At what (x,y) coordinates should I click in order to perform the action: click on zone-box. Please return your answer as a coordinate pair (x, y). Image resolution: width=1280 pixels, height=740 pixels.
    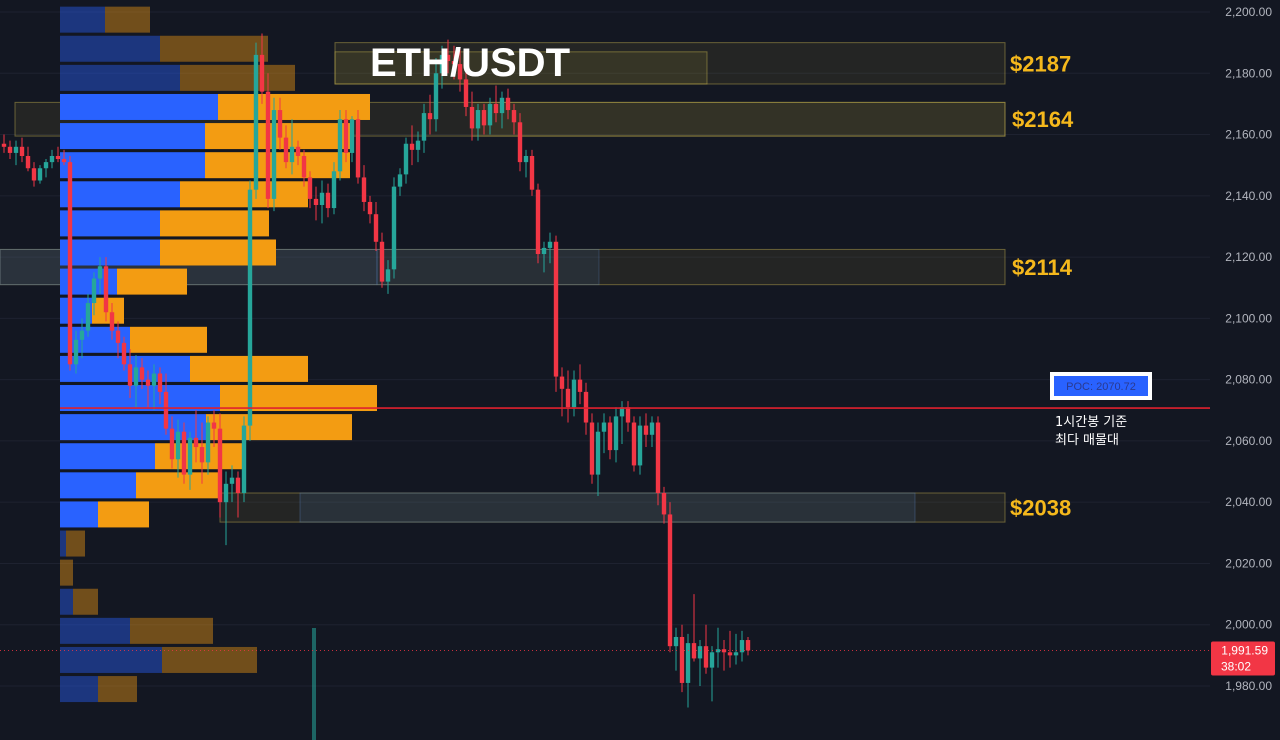
    Looking at the image, I should click on (670, 63).